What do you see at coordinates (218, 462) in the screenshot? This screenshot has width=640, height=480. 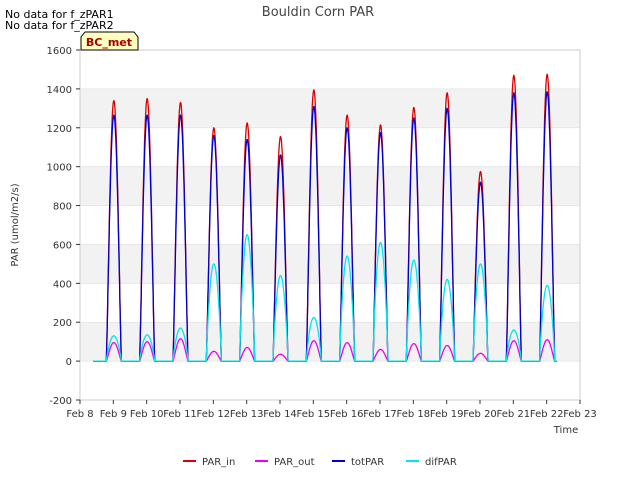 I see `legend-label: PAR_in` at bounding box center [218, 462].